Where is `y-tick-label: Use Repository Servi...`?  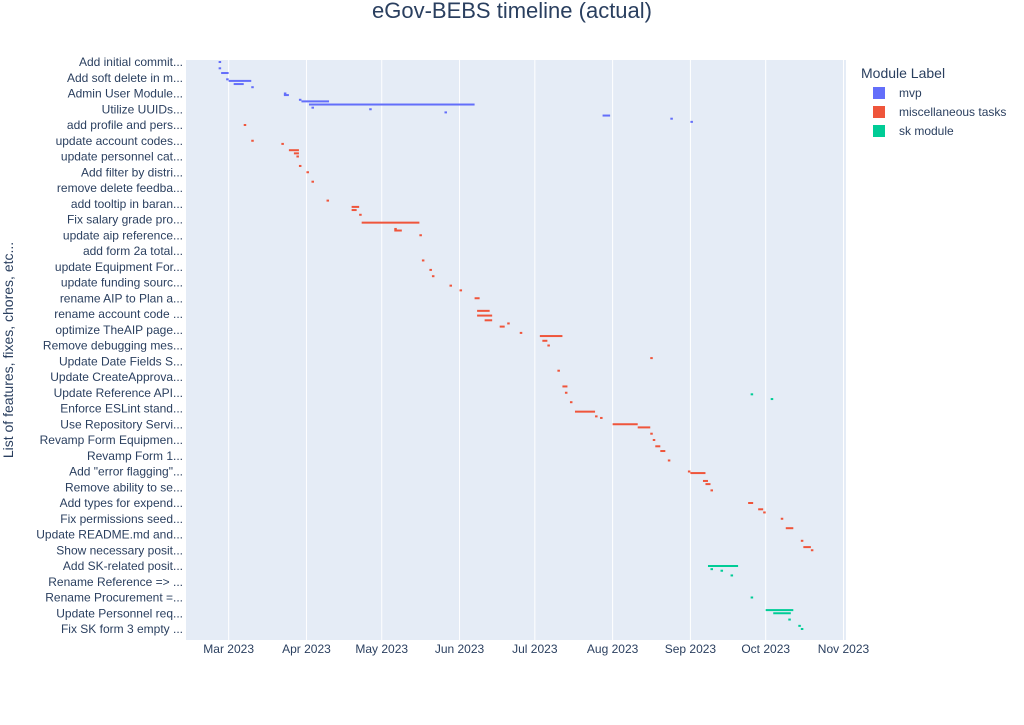
y-tick-label: Use Repository Servi... is located at coordinates (121, 424).